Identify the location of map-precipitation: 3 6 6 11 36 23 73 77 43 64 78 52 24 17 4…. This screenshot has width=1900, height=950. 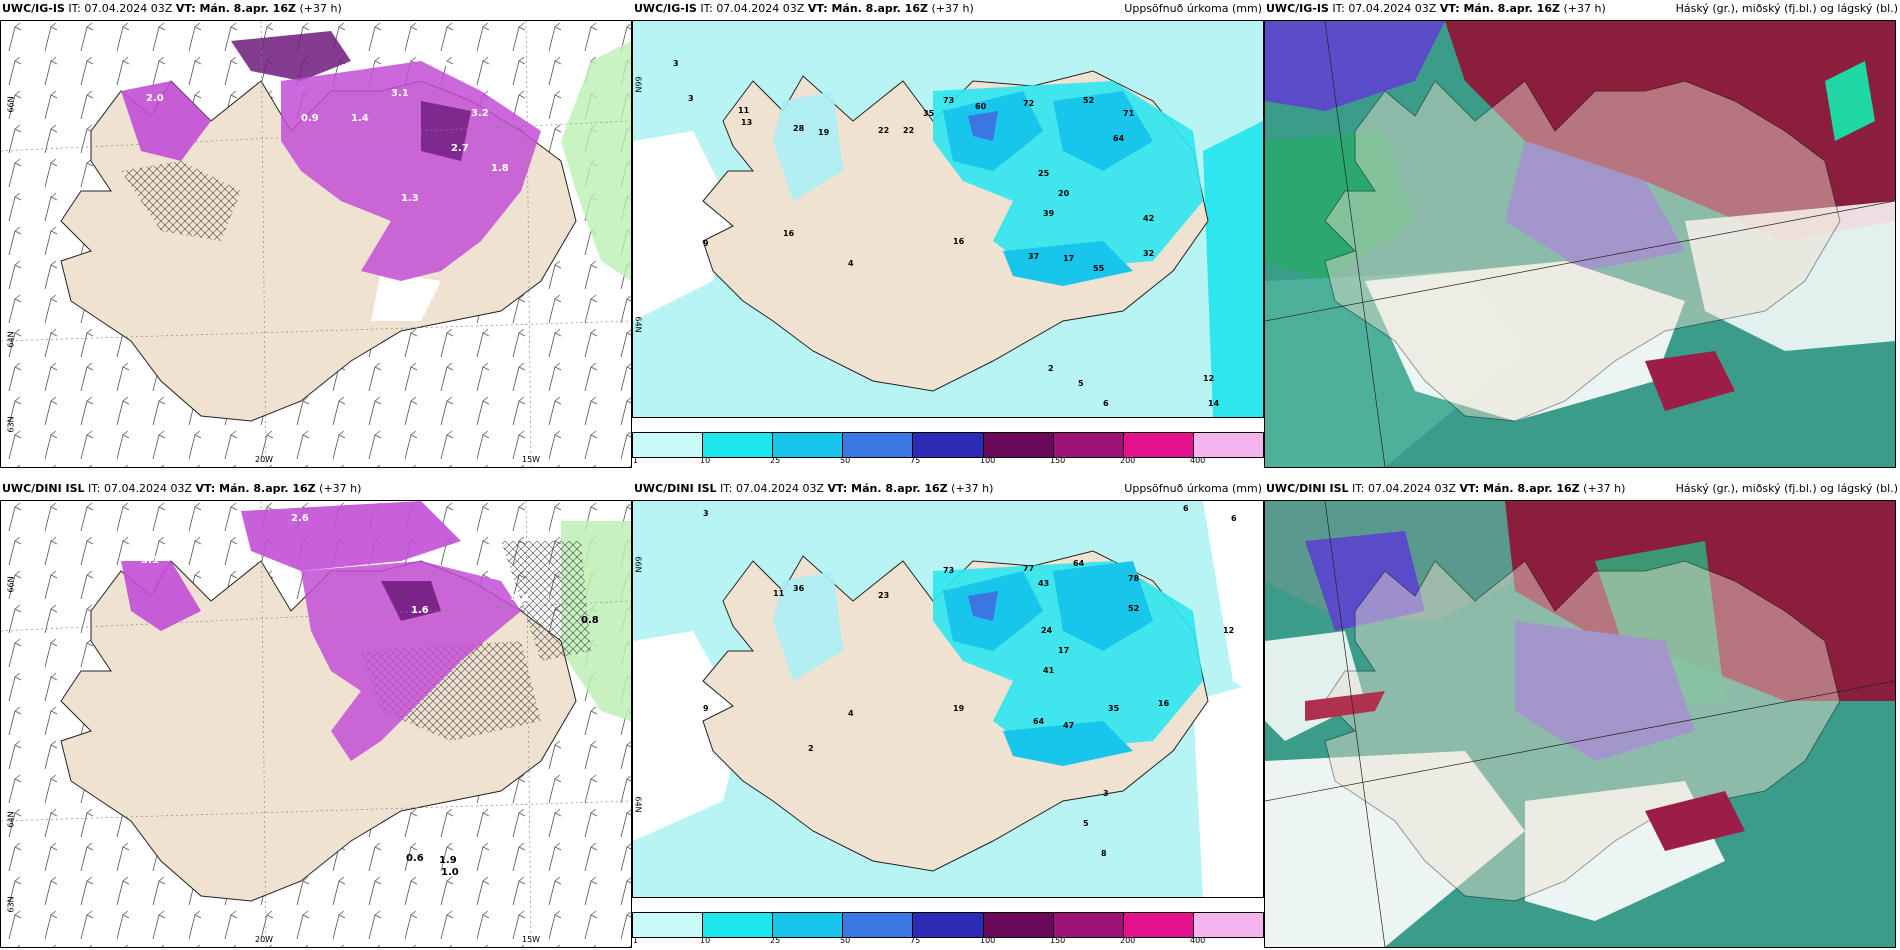
(948, 699).